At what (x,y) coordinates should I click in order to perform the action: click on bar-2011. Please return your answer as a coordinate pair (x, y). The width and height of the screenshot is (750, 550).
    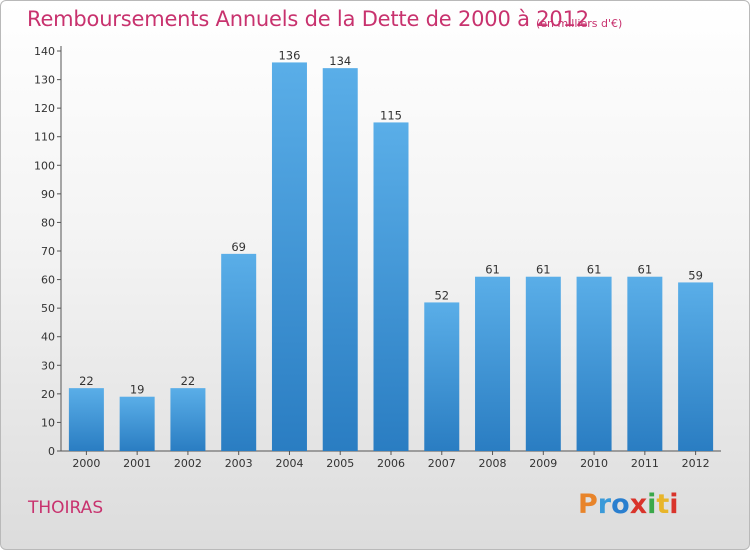
    Looking at the image, I should click on (645, 363).